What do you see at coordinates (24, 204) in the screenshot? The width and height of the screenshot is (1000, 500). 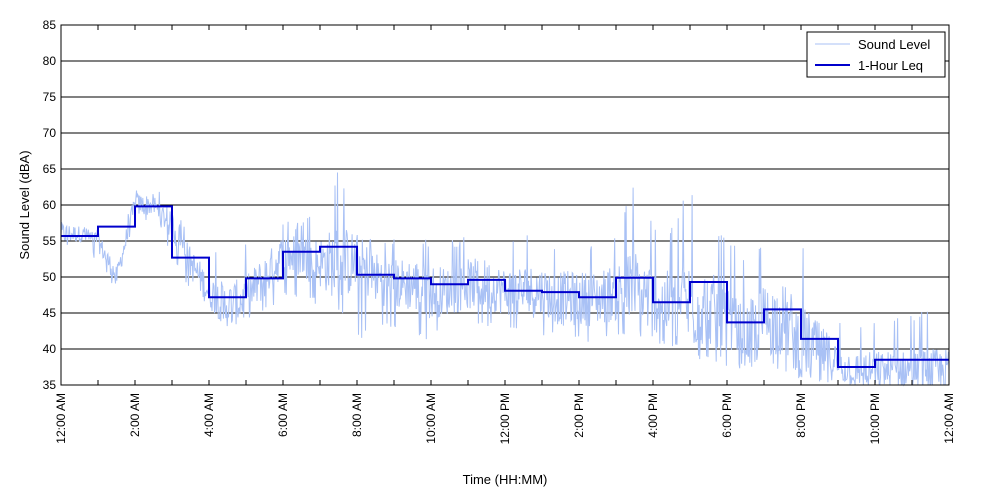 I see `y-axis-title: Sound Level (dBA)` at bounding box center [24, 204].